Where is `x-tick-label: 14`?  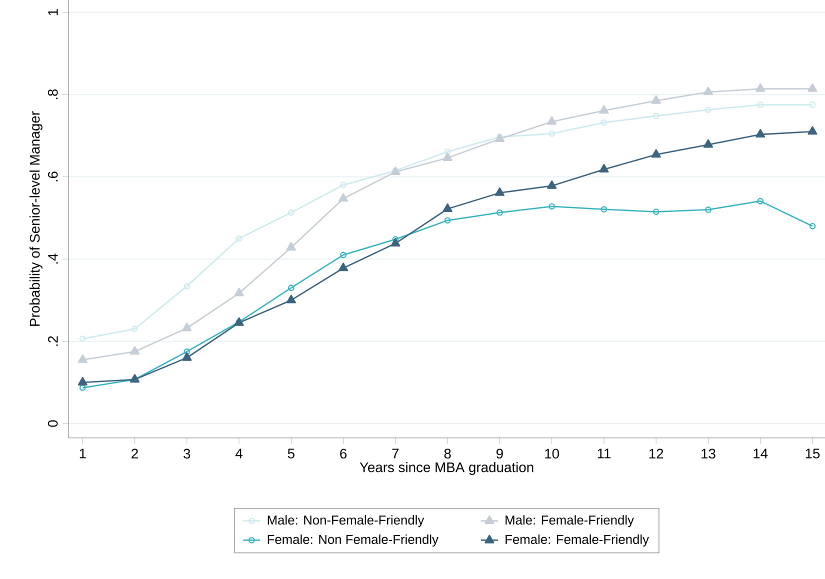
x-tick-label: 14 is located at coordinates (761, 453).